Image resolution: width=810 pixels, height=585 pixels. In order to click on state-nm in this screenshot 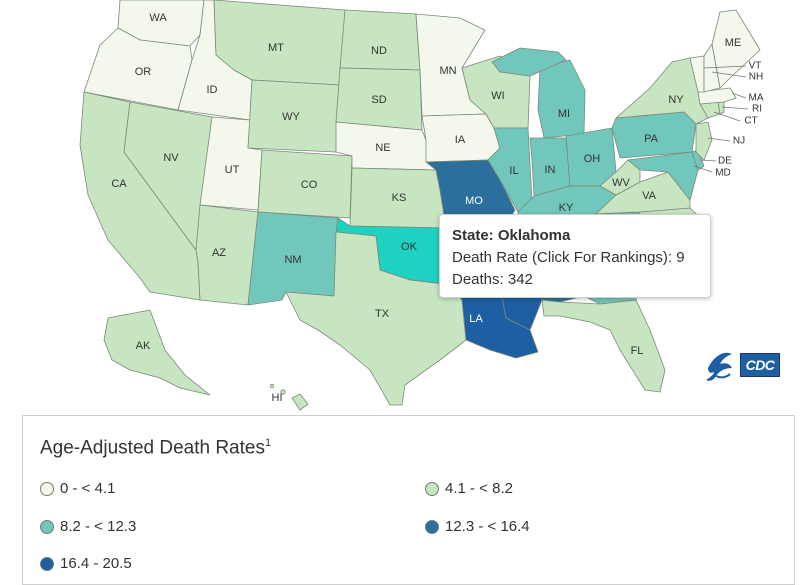, I will do `click(293, 258)`.